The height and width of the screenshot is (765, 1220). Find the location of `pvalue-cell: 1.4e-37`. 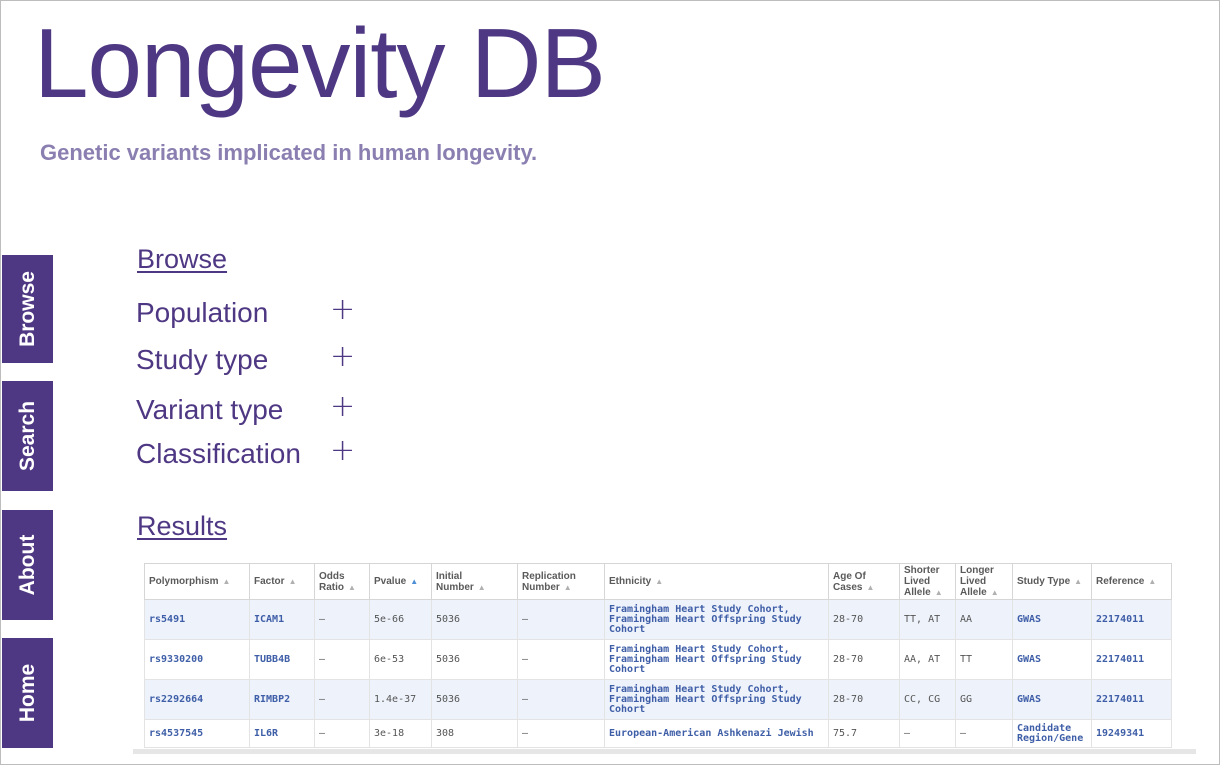

pvalue-cell: 1.4e-37 is located at coordinates (400, 699).